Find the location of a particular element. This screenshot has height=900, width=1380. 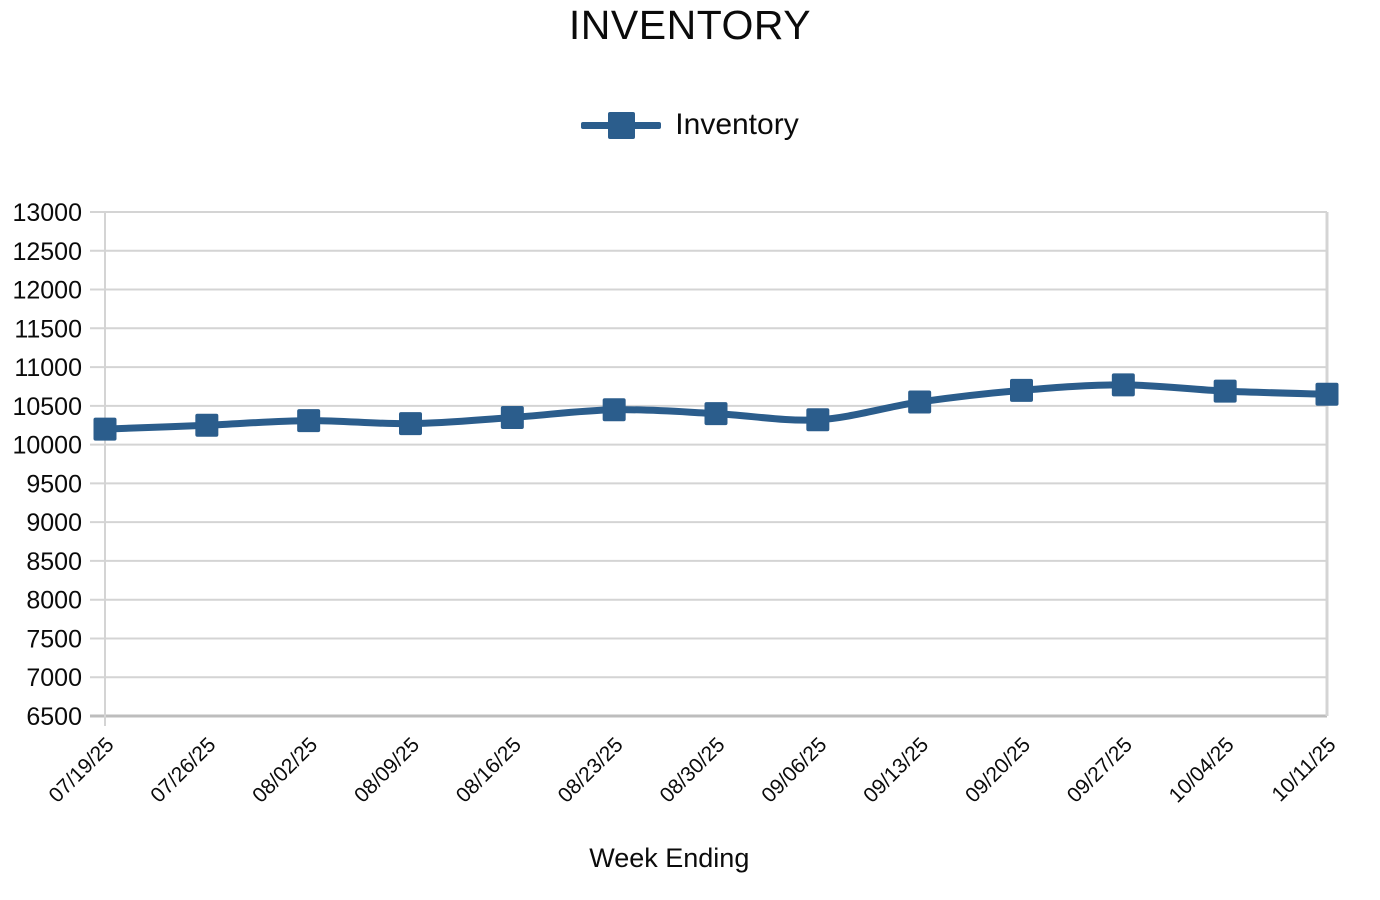

y-axis-tick-label: 10000 is located at coordinates (47, 446).